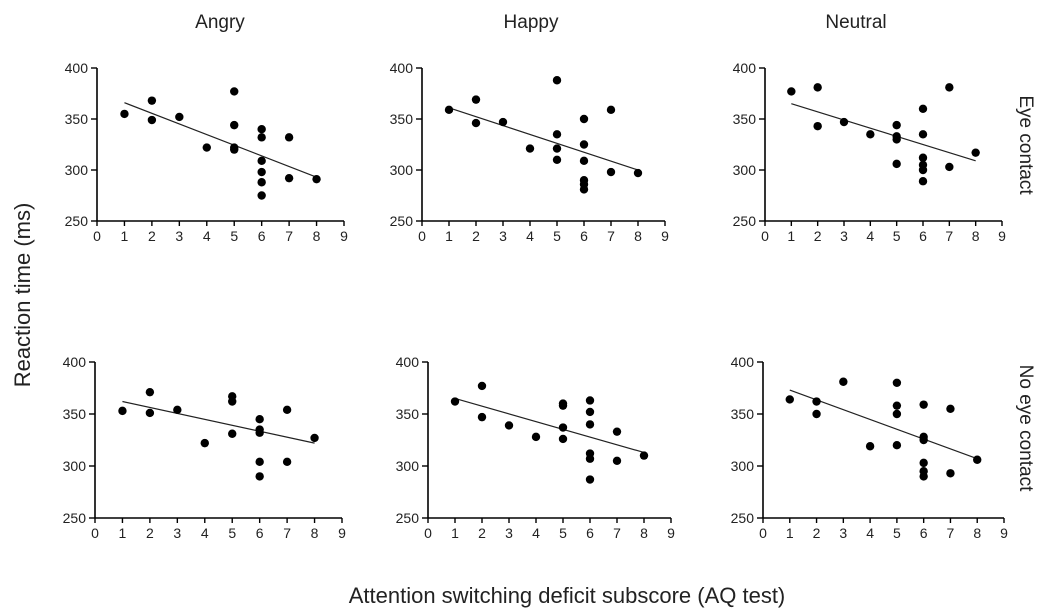 This screenshot has width=1041, height=612. What do you see at coordinates (1025, 428) in the screenshot?
I see `row-label-no-eye-contact: No eye contact` at bounding box center [1025, 428].